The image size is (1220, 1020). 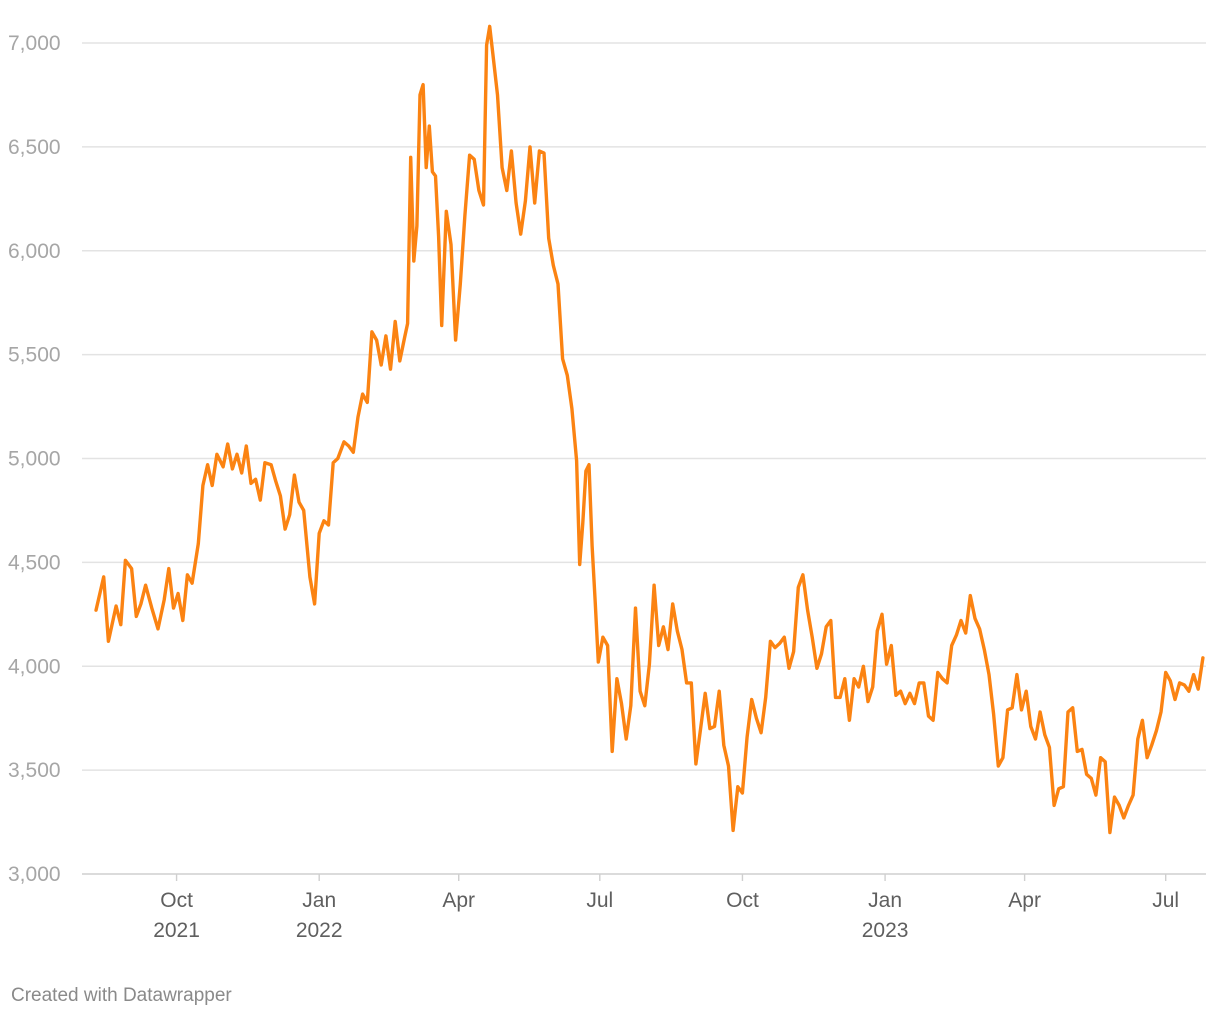 What do you see at coordinates (34, 562) in the screenshot?
I see `y-tick-label: 4,500` at bounding box center [34, 562].